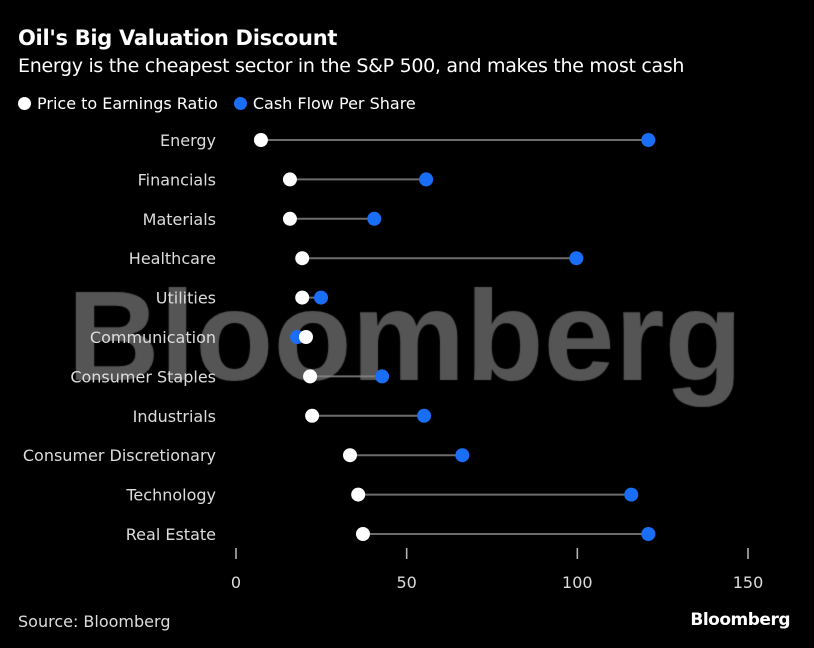 Image resolution: width=814 pixels, height=648 pixels. Describe the element at coordinates (577, 582) in the screenshot. I see `x-tick-label: 100` at that location.